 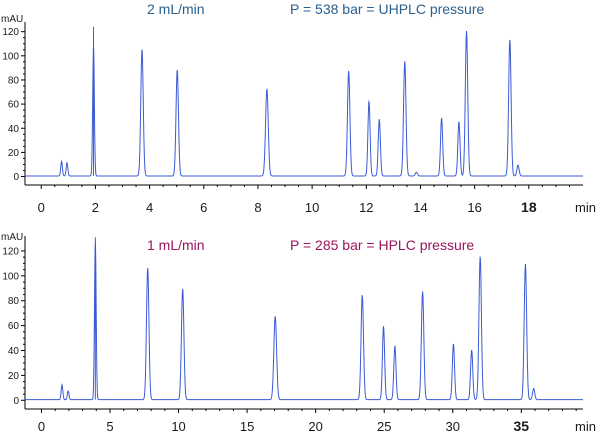 What do you see at coordinates (95, 207) in the screenshot?
I see `x-tick-label: 2` at bounding box center [95, 207].